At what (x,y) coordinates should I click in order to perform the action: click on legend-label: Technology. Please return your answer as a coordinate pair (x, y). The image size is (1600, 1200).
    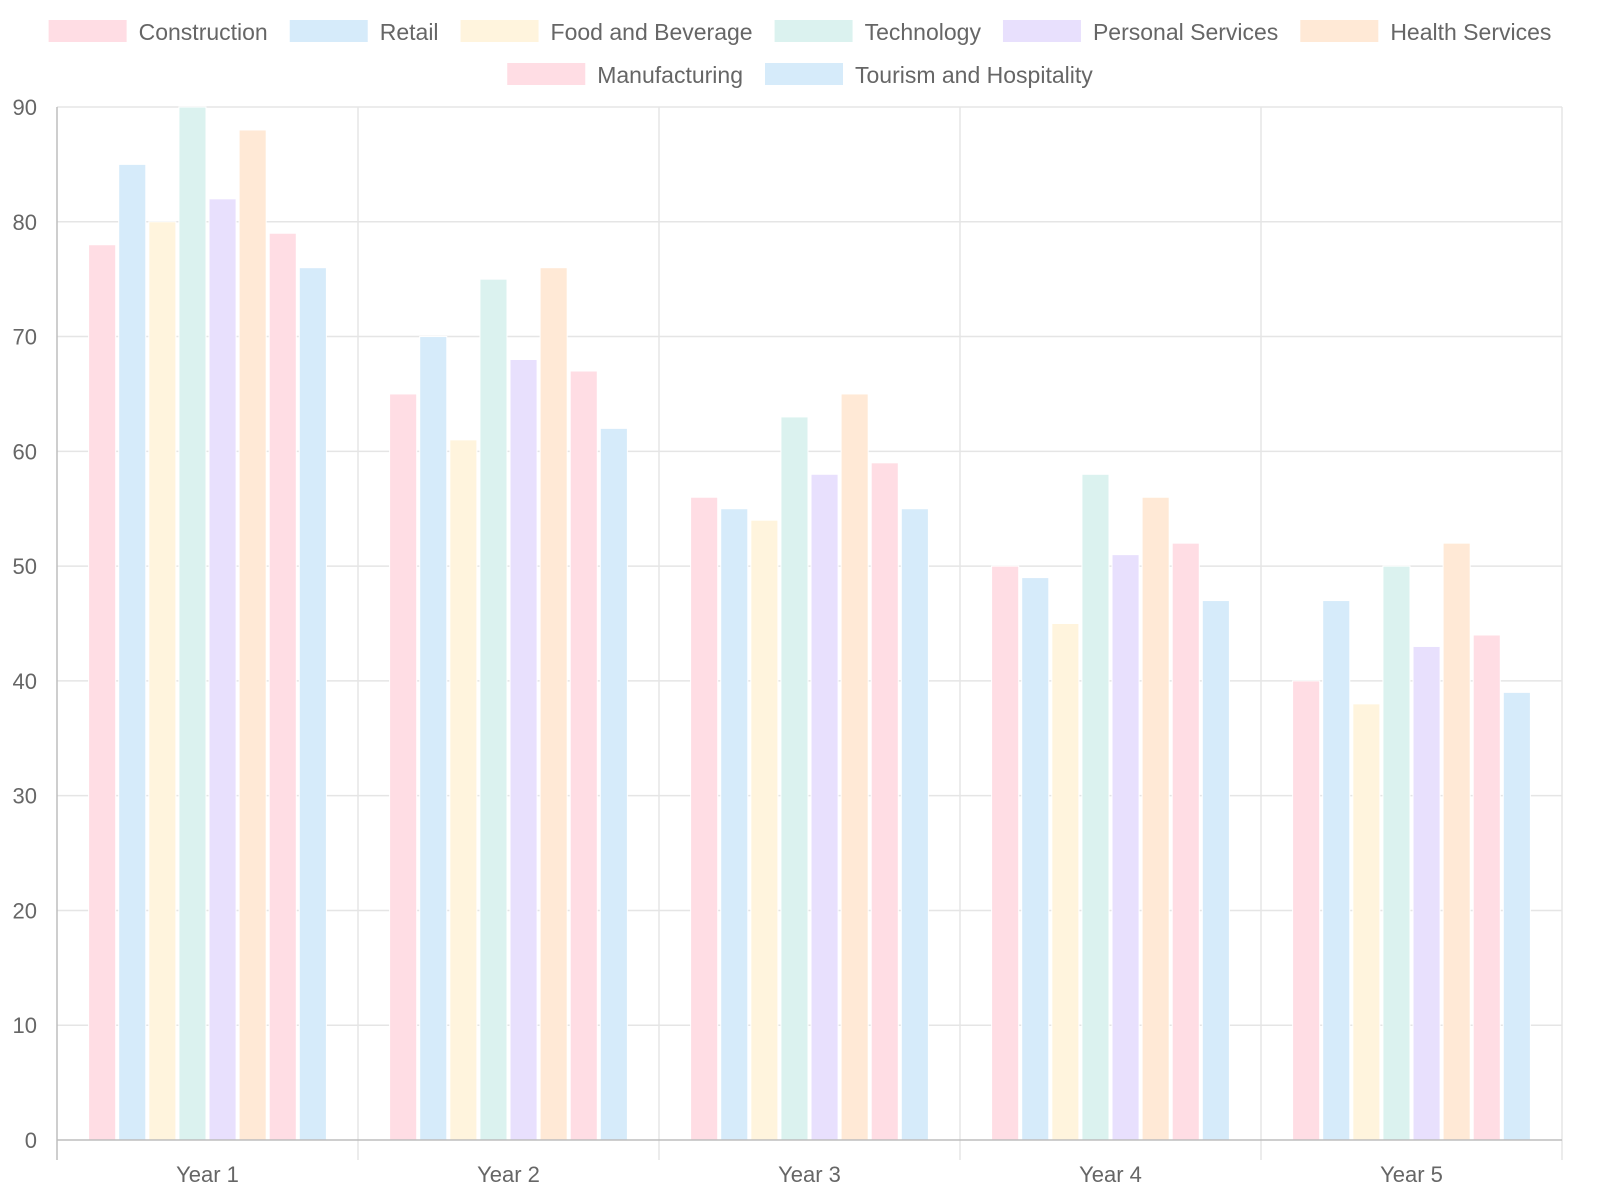
    Looking at the image, I should click on (923, 32).